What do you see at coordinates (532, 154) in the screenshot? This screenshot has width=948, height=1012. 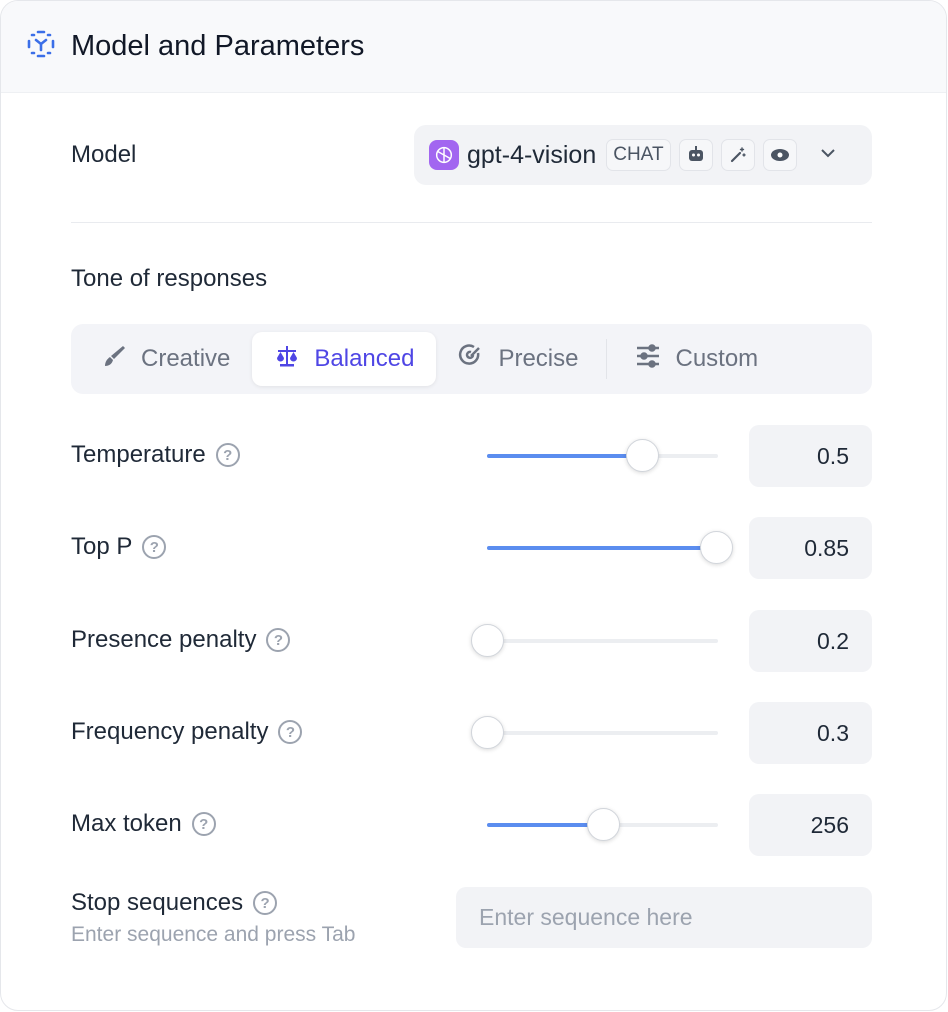 I see `model-name: gpt-4-vision` at bounding box center [532, 154].